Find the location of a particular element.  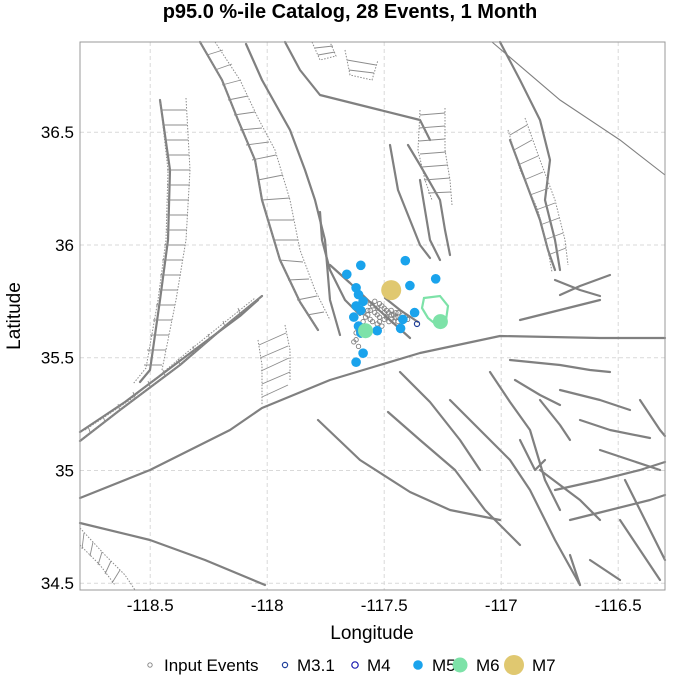

ladder-southwest is located at coordinates (107, 559).